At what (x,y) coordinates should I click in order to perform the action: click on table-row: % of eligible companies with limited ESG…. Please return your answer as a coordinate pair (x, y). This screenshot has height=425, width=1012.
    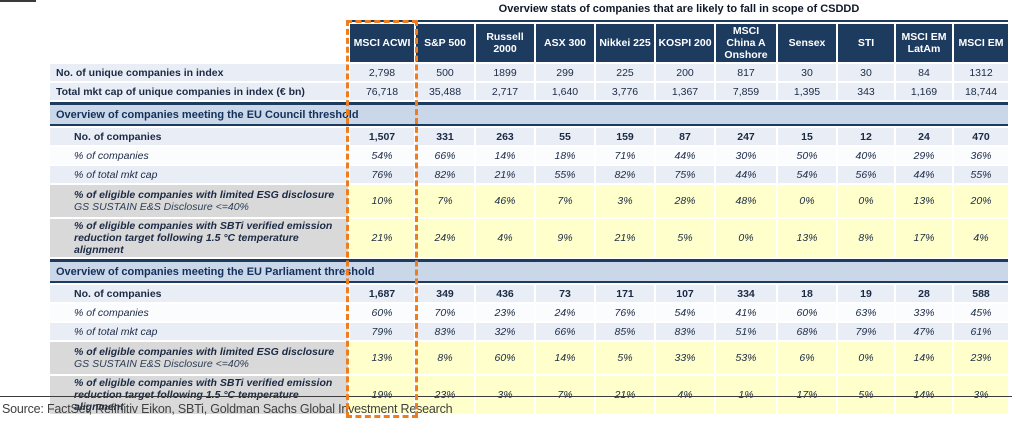
    Looking at the image, I should click on (529, 358).